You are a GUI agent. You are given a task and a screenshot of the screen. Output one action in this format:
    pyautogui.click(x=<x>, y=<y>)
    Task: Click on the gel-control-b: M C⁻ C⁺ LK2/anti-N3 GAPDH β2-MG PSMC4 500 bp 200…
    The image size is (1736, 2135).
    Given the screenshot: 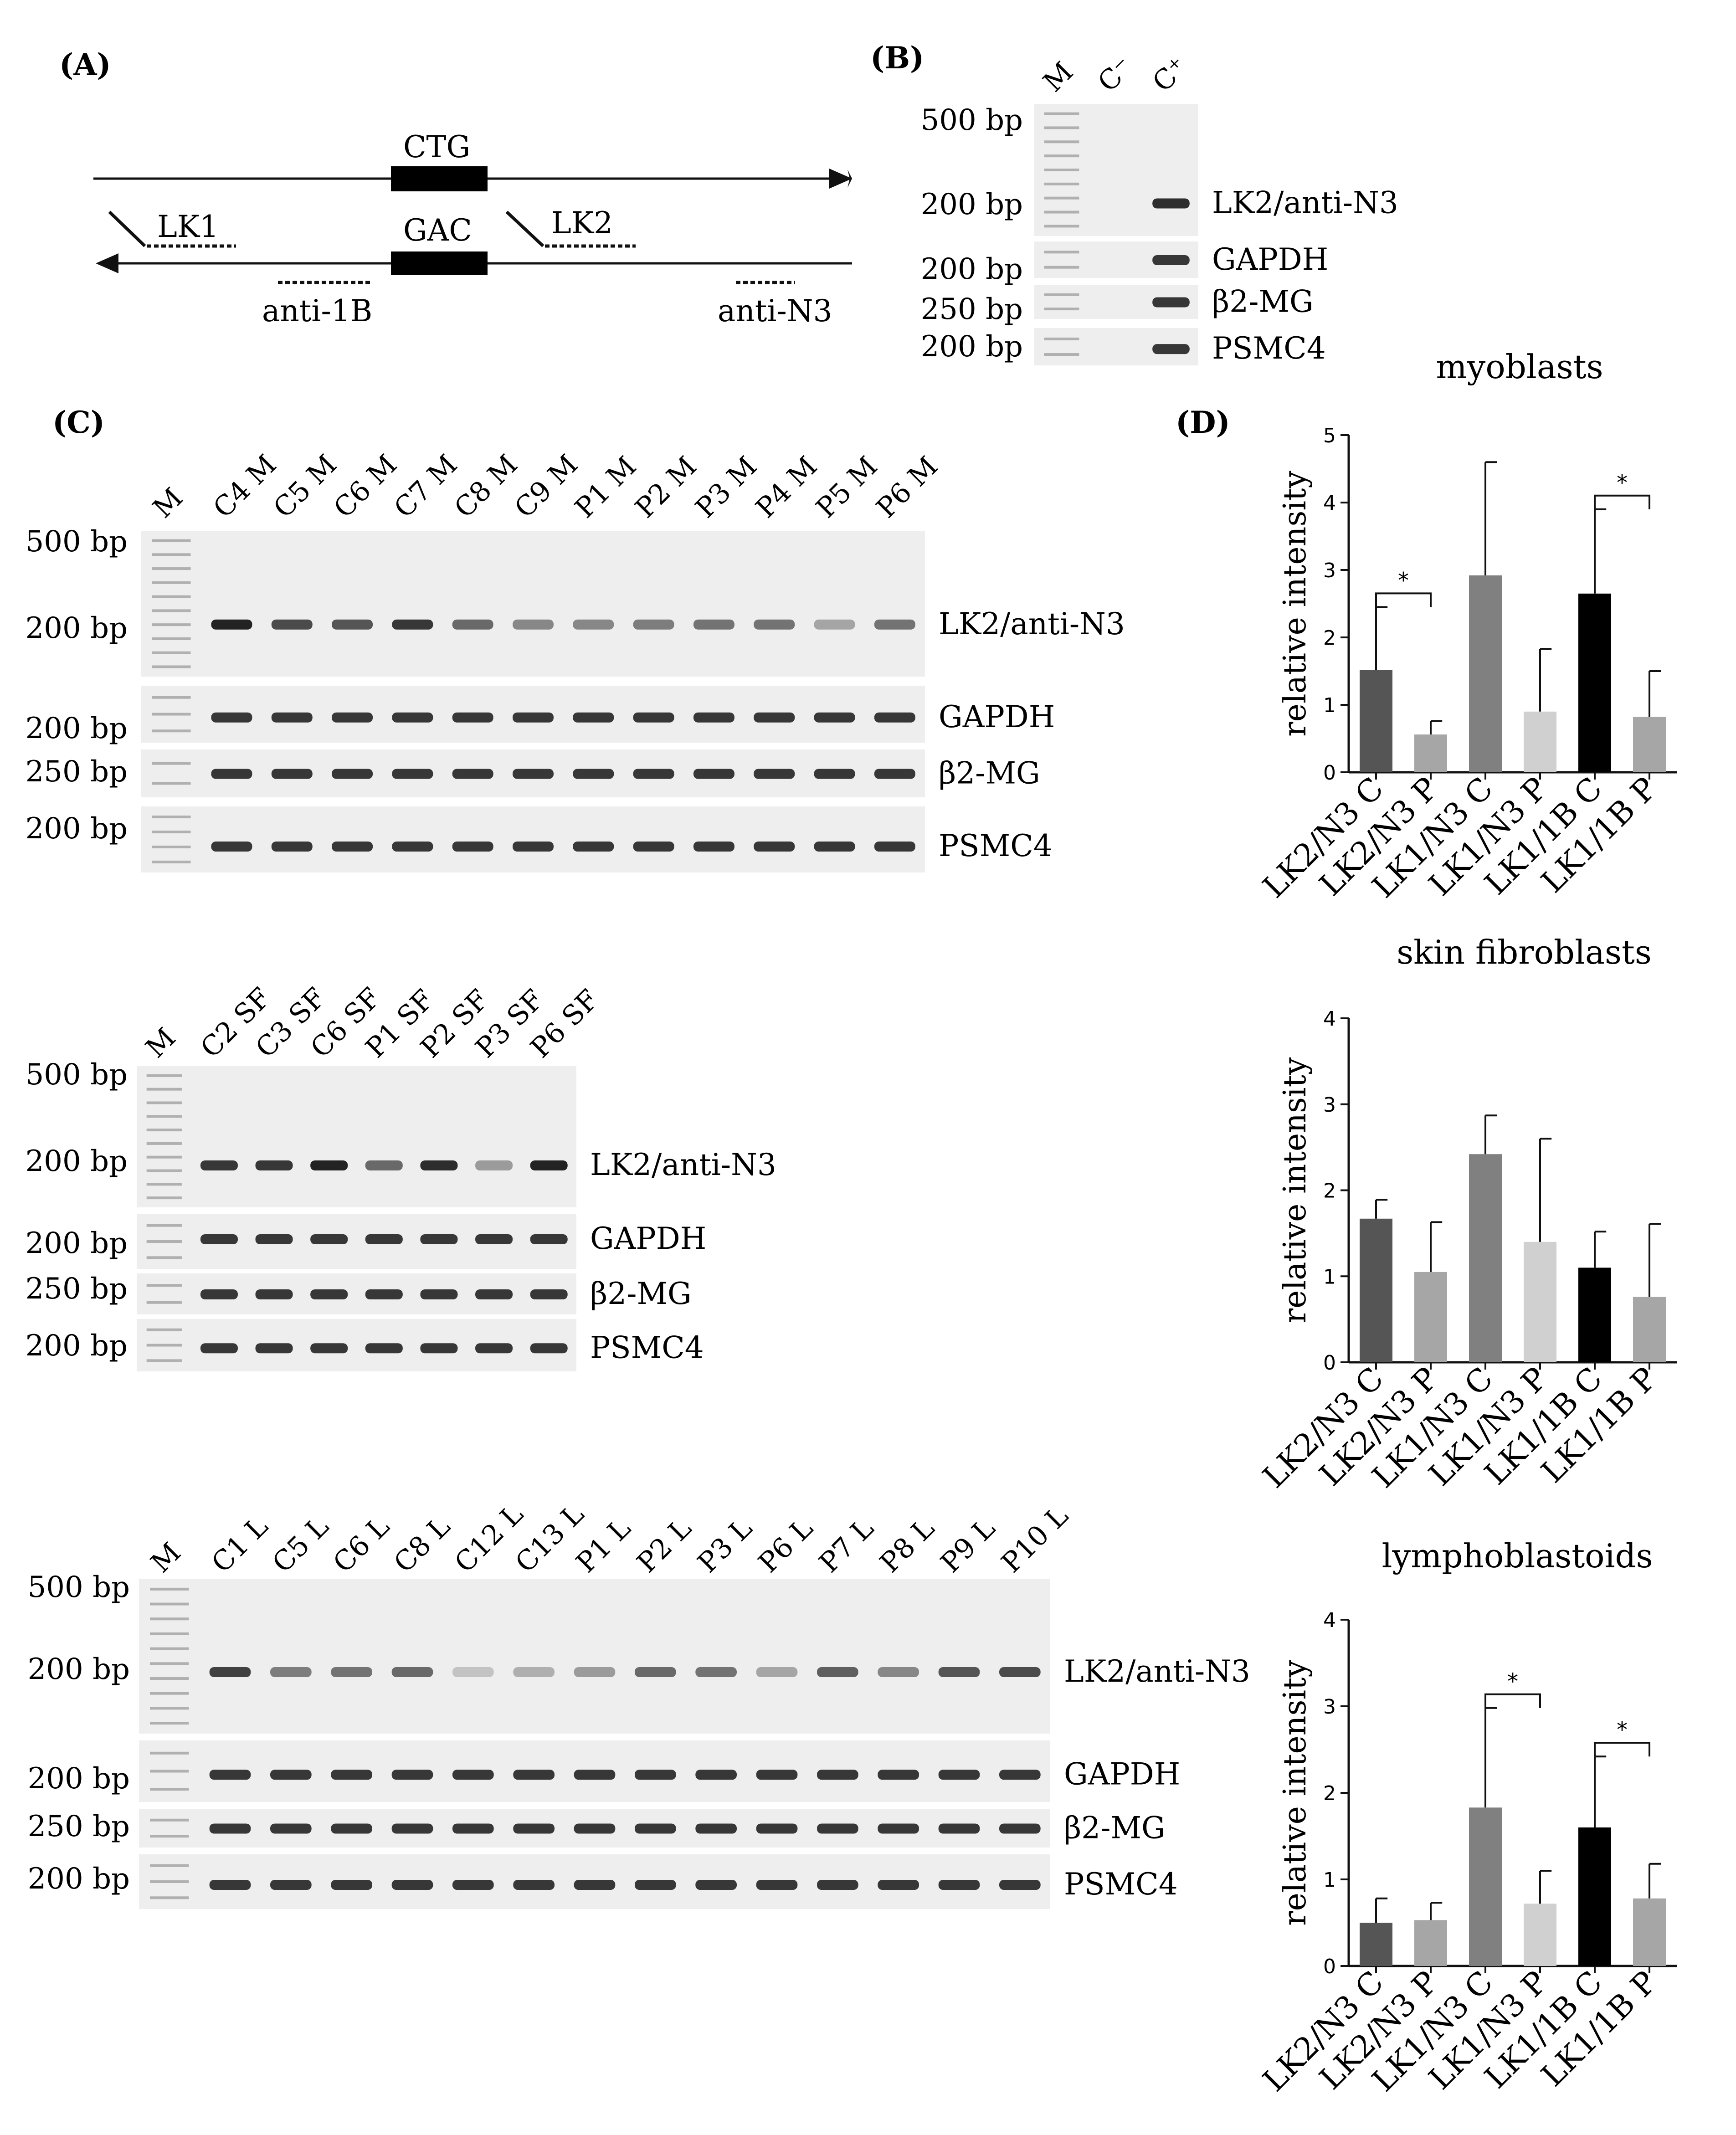 What is the action you would take?
    pyautogui.click(x=1159, y=208)
    